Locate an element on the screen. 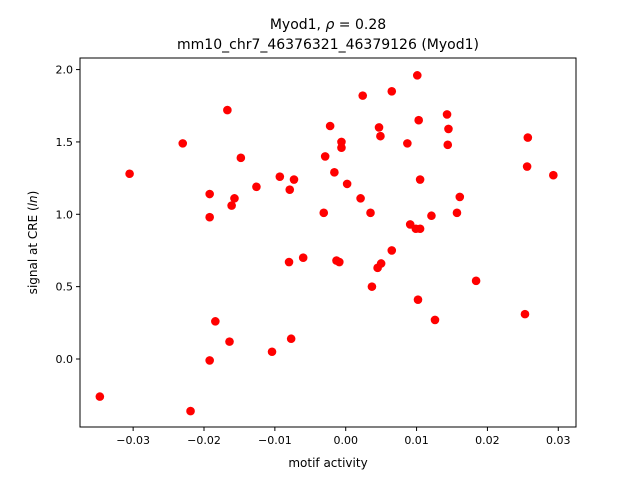  x-tick-label: −0.03 is located at coordinates (133, 440).